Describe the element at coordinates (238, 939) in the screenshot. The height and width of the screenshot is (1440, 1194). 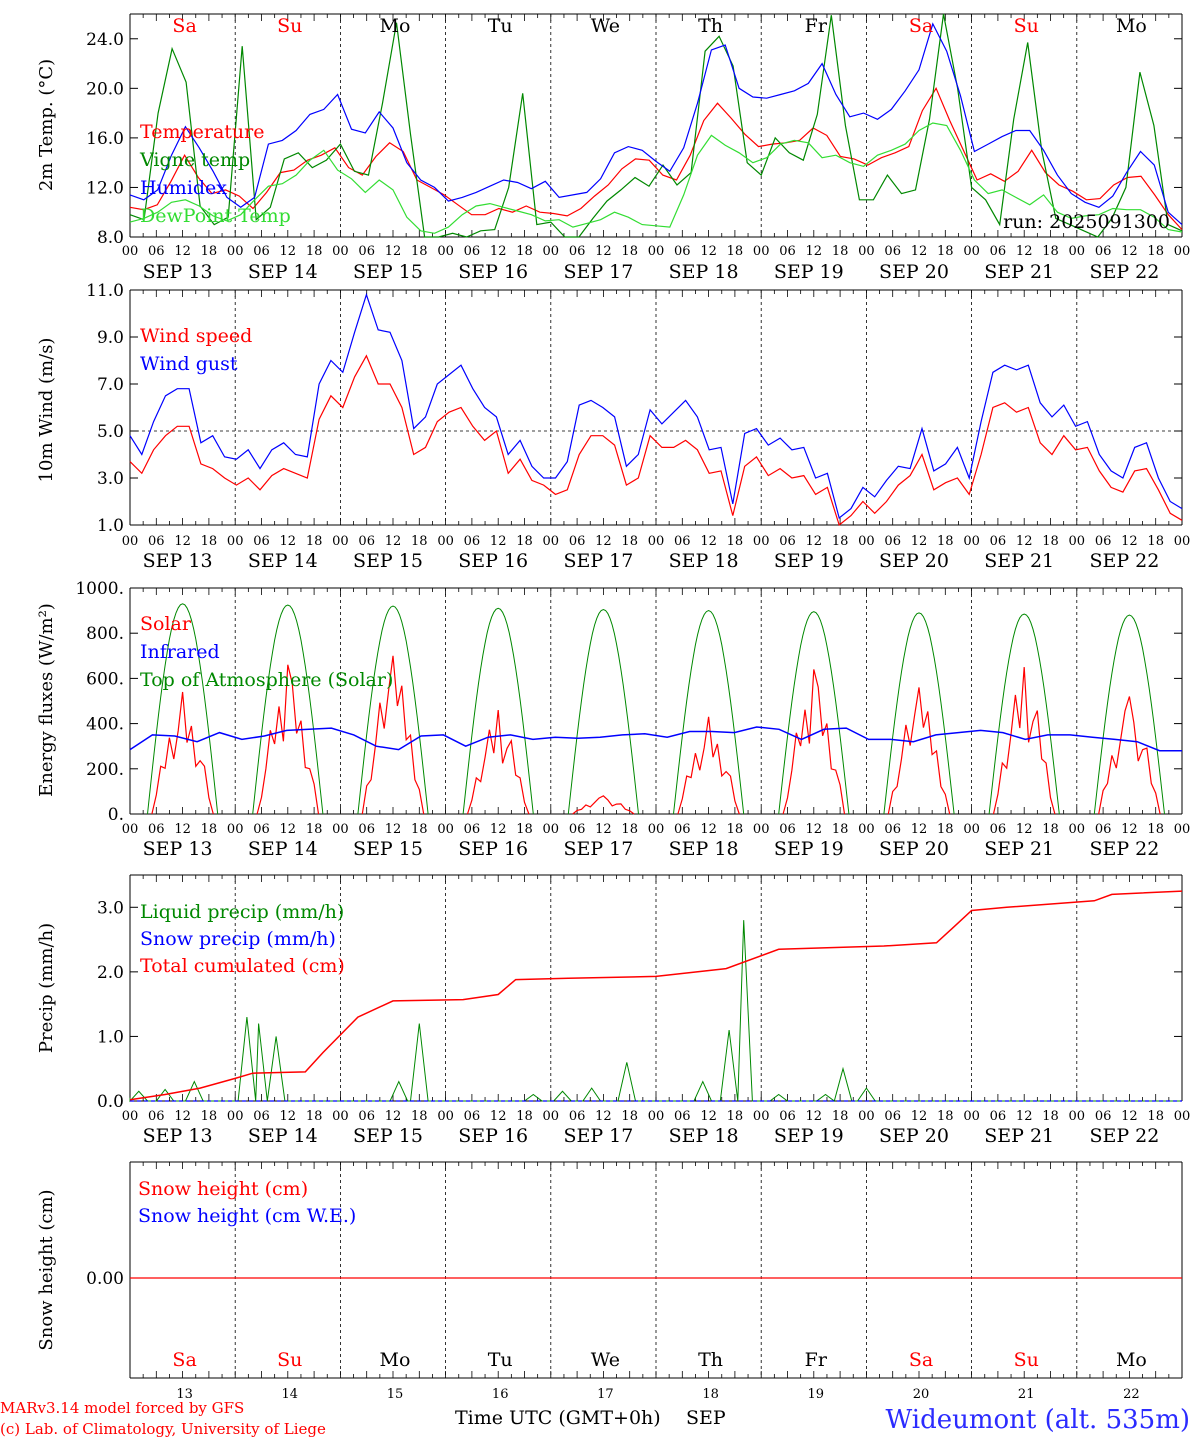
I see `legend-entry: Snow precip (mm/h)` at that location.